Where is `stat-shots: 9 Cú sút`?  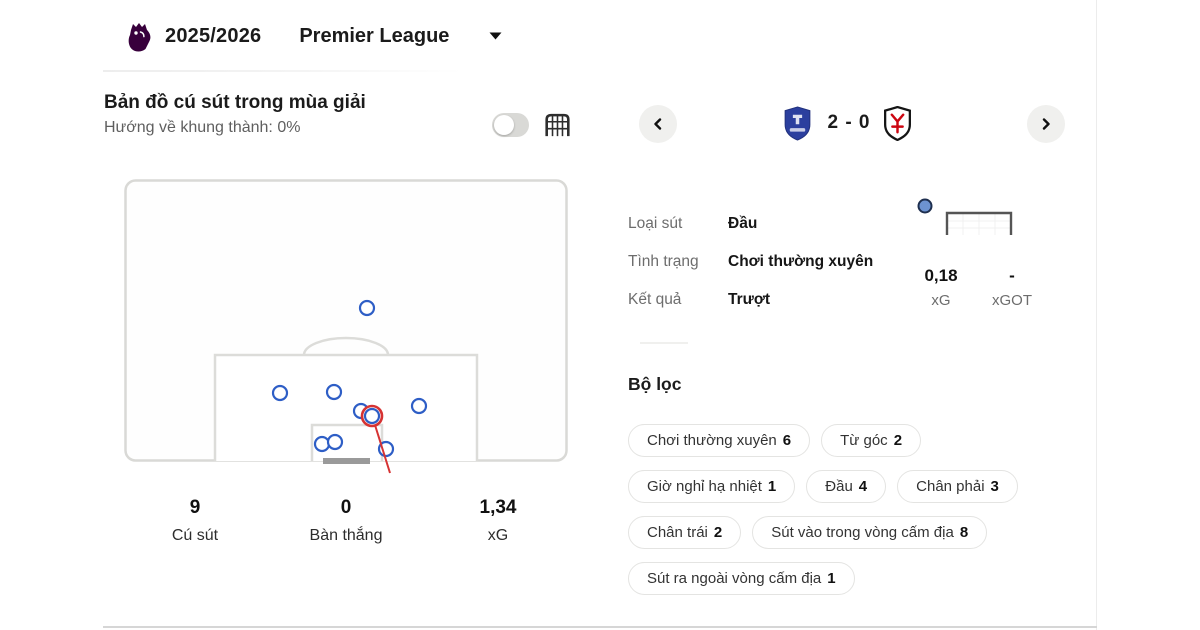 stat-shots: 9 Cú sút is located at coordinates (195, 521).